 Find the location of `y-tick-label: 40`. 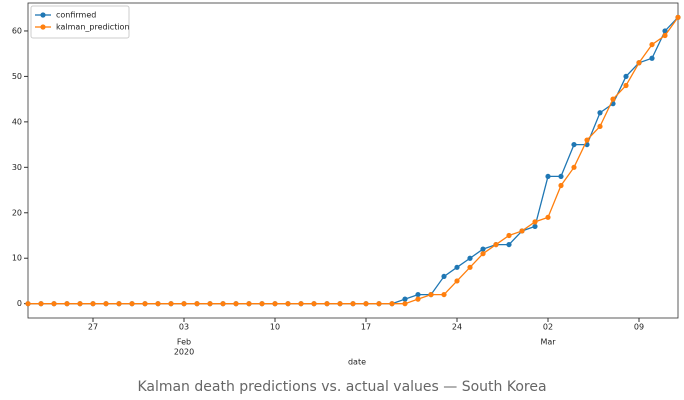

y-tick-label: 40 is located at coordinates (17, 121).